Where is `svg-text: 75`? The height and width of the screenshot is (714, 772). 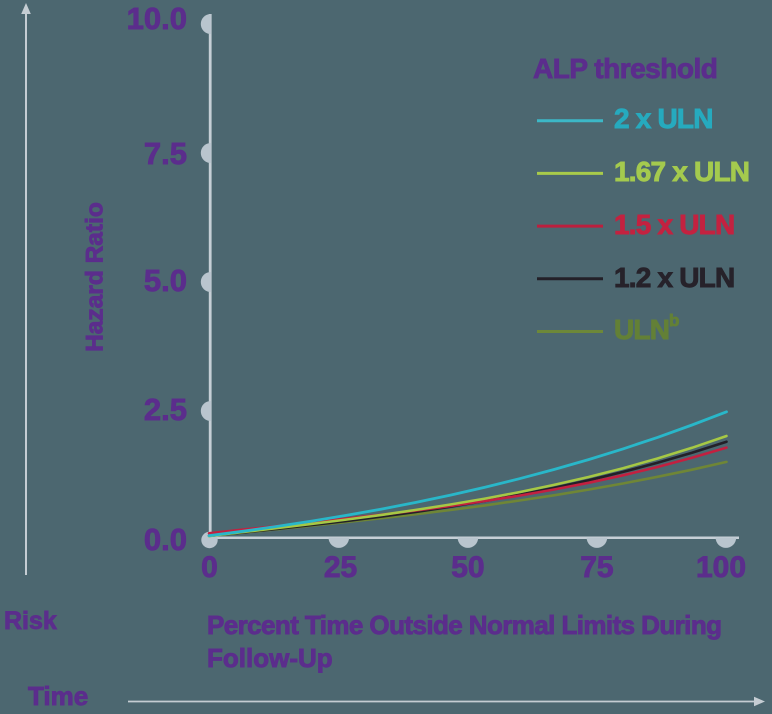 svg-text: 75 is located at coordinates (596, 567).